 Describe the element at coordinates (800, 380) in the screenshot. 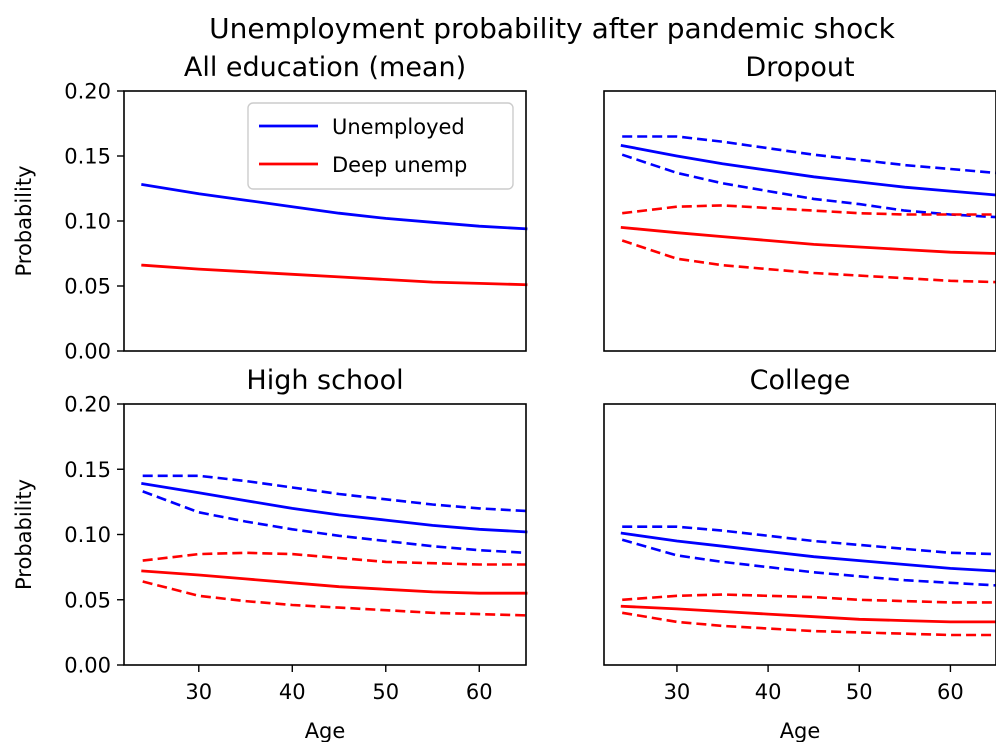

I see `subplot-title: College` at that location.